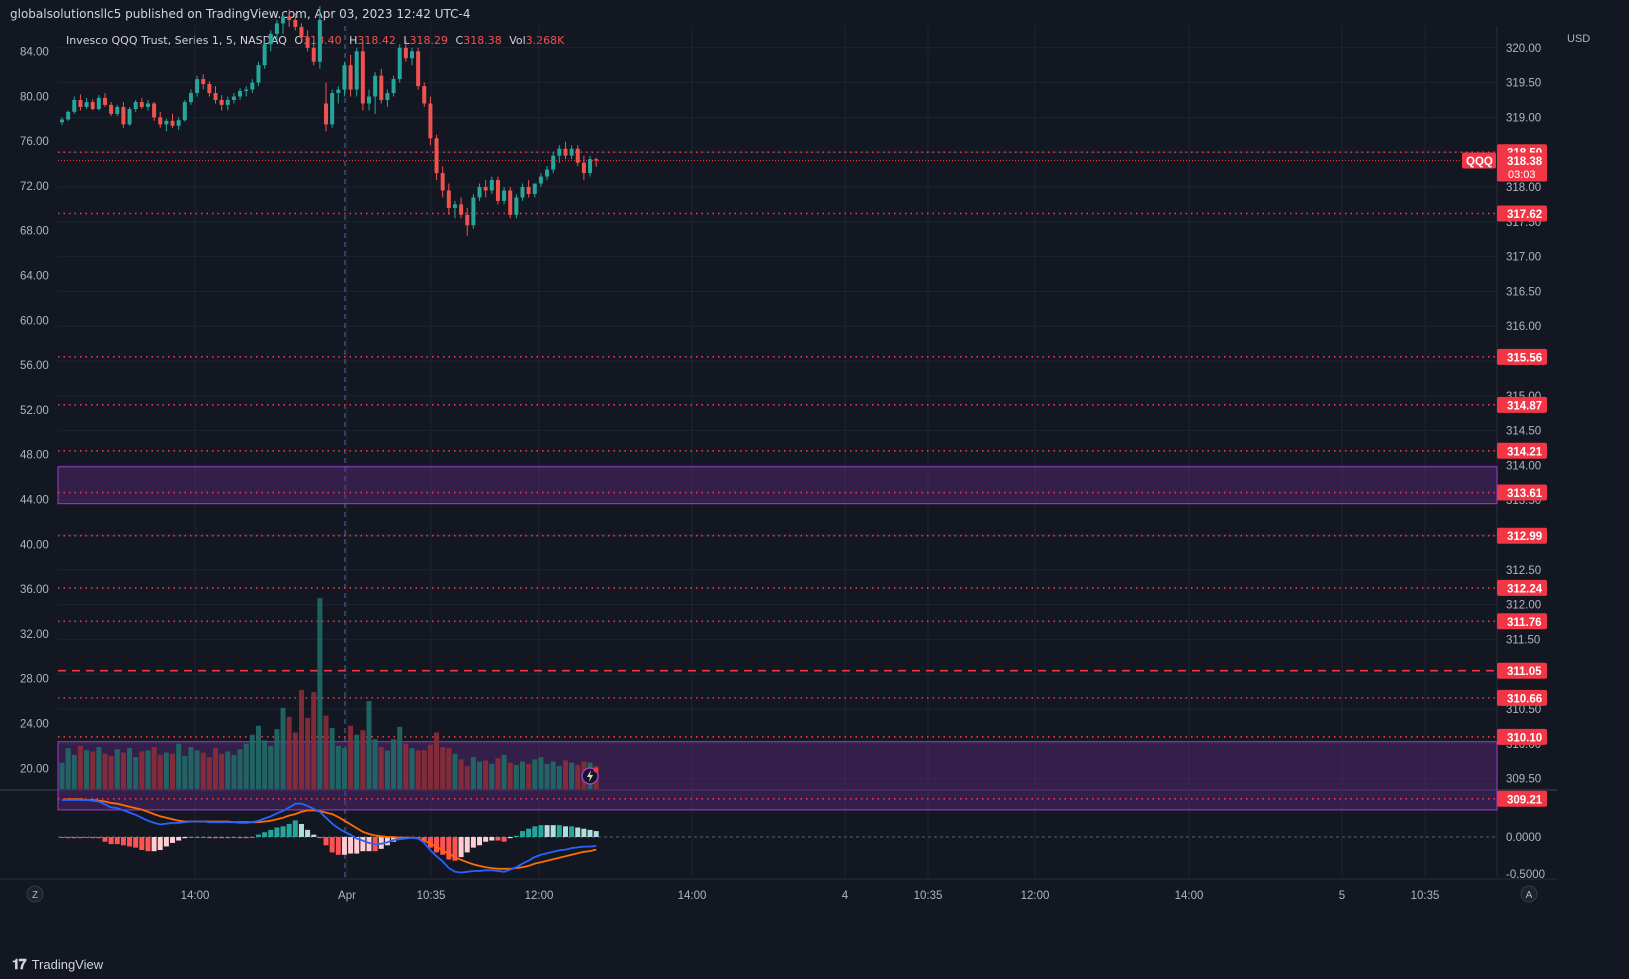 This screenshot has height=979, width=1629. I want to click on volume-axis-tick: 68.00, so click(34, 232).